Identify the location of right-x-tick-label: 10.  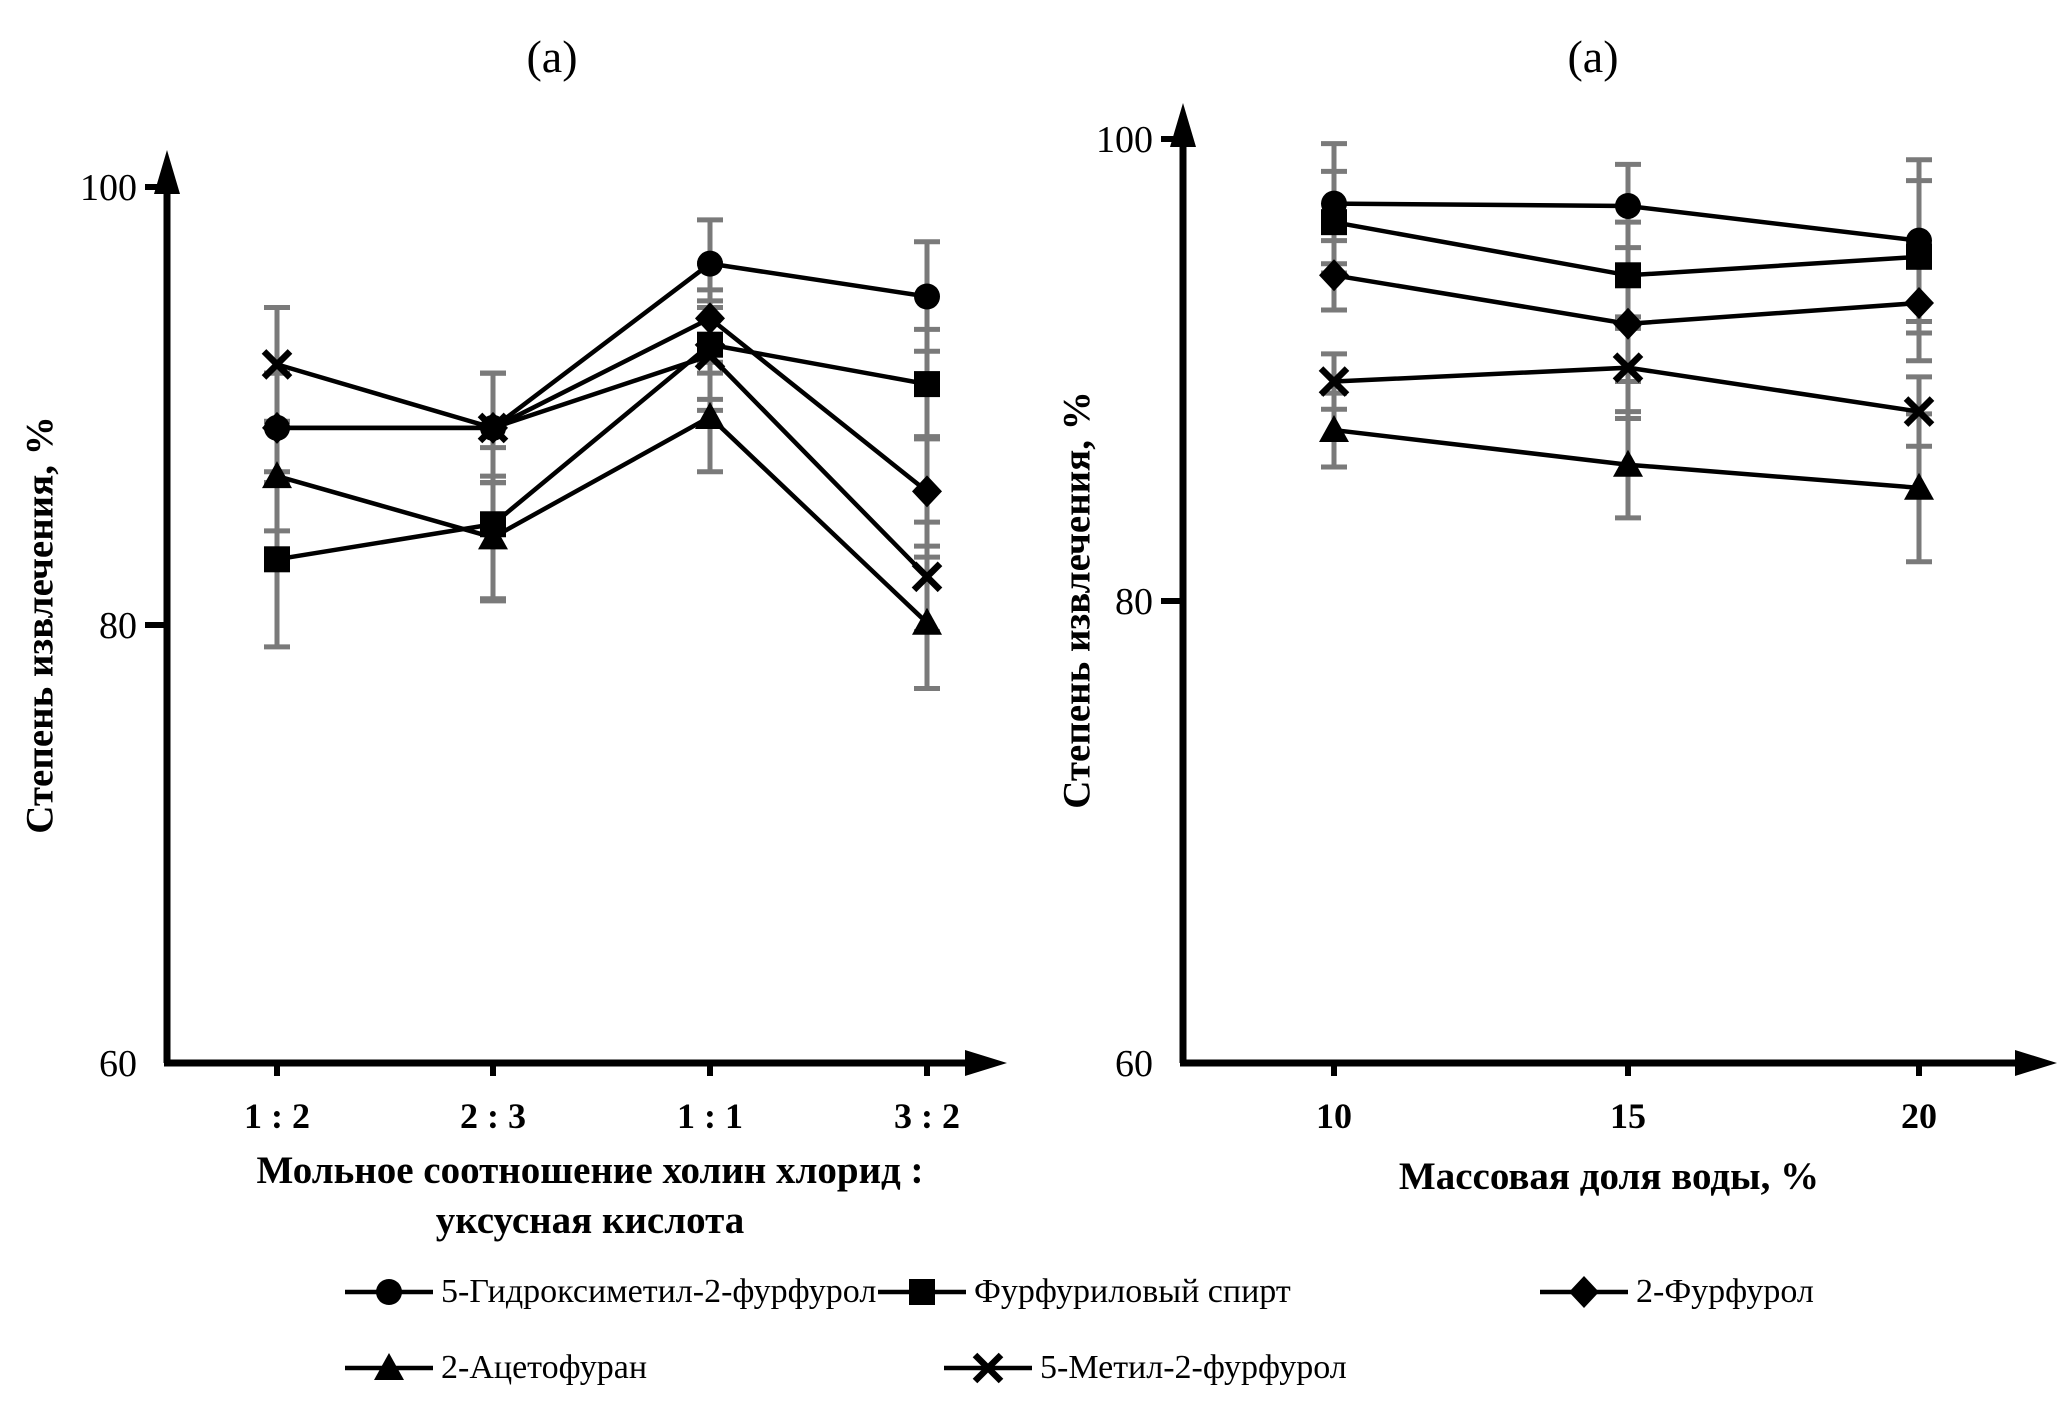
(1334, 1116).